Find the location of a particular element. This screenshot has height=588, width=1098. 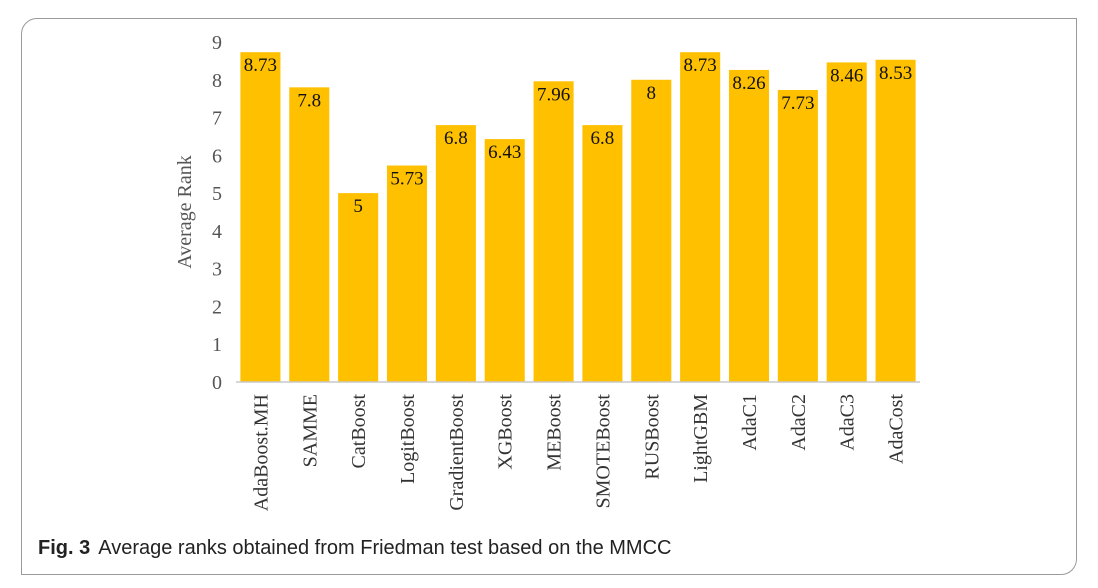

x-tick-label: CatBoost is located at coordinates (359, 431).